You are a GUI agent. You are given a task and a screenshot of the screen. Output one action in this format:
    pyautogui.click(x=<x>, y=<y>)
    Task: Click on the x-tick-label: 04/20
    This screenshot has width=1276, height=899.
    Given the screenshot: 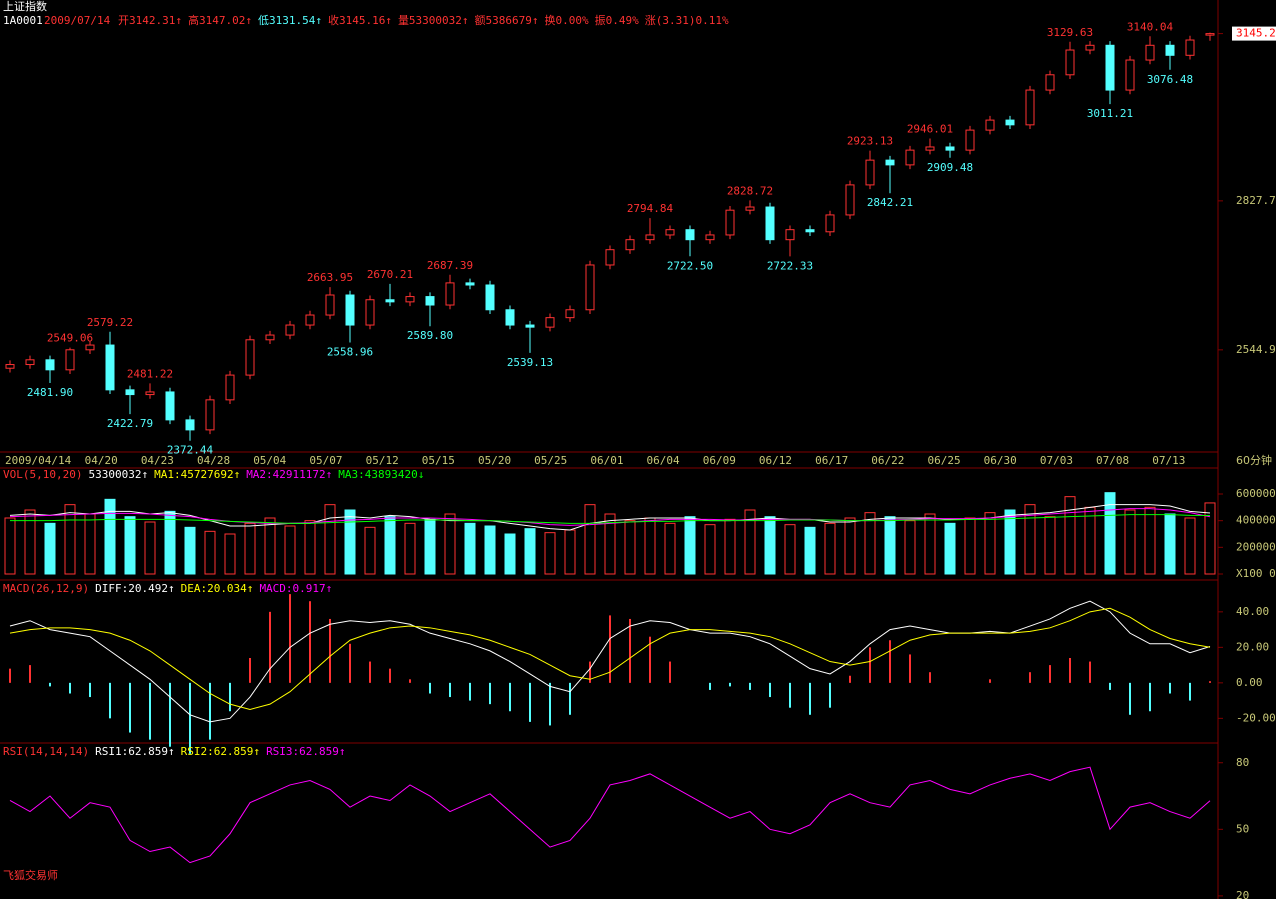 What is the action you would take?
    pyautogui.click(x=101, y=460)
    